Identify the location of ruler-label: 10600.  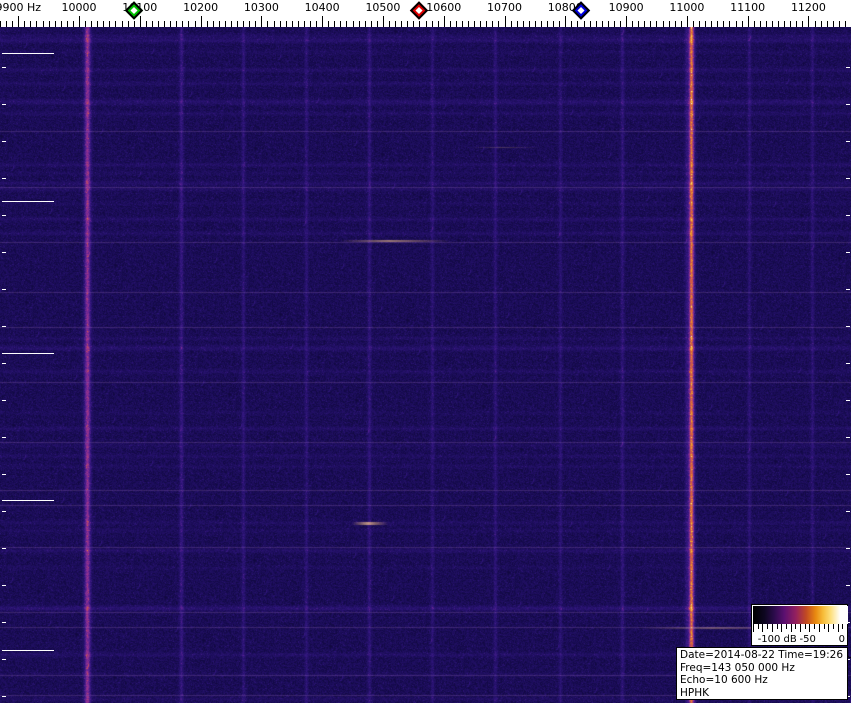
(444, 7).